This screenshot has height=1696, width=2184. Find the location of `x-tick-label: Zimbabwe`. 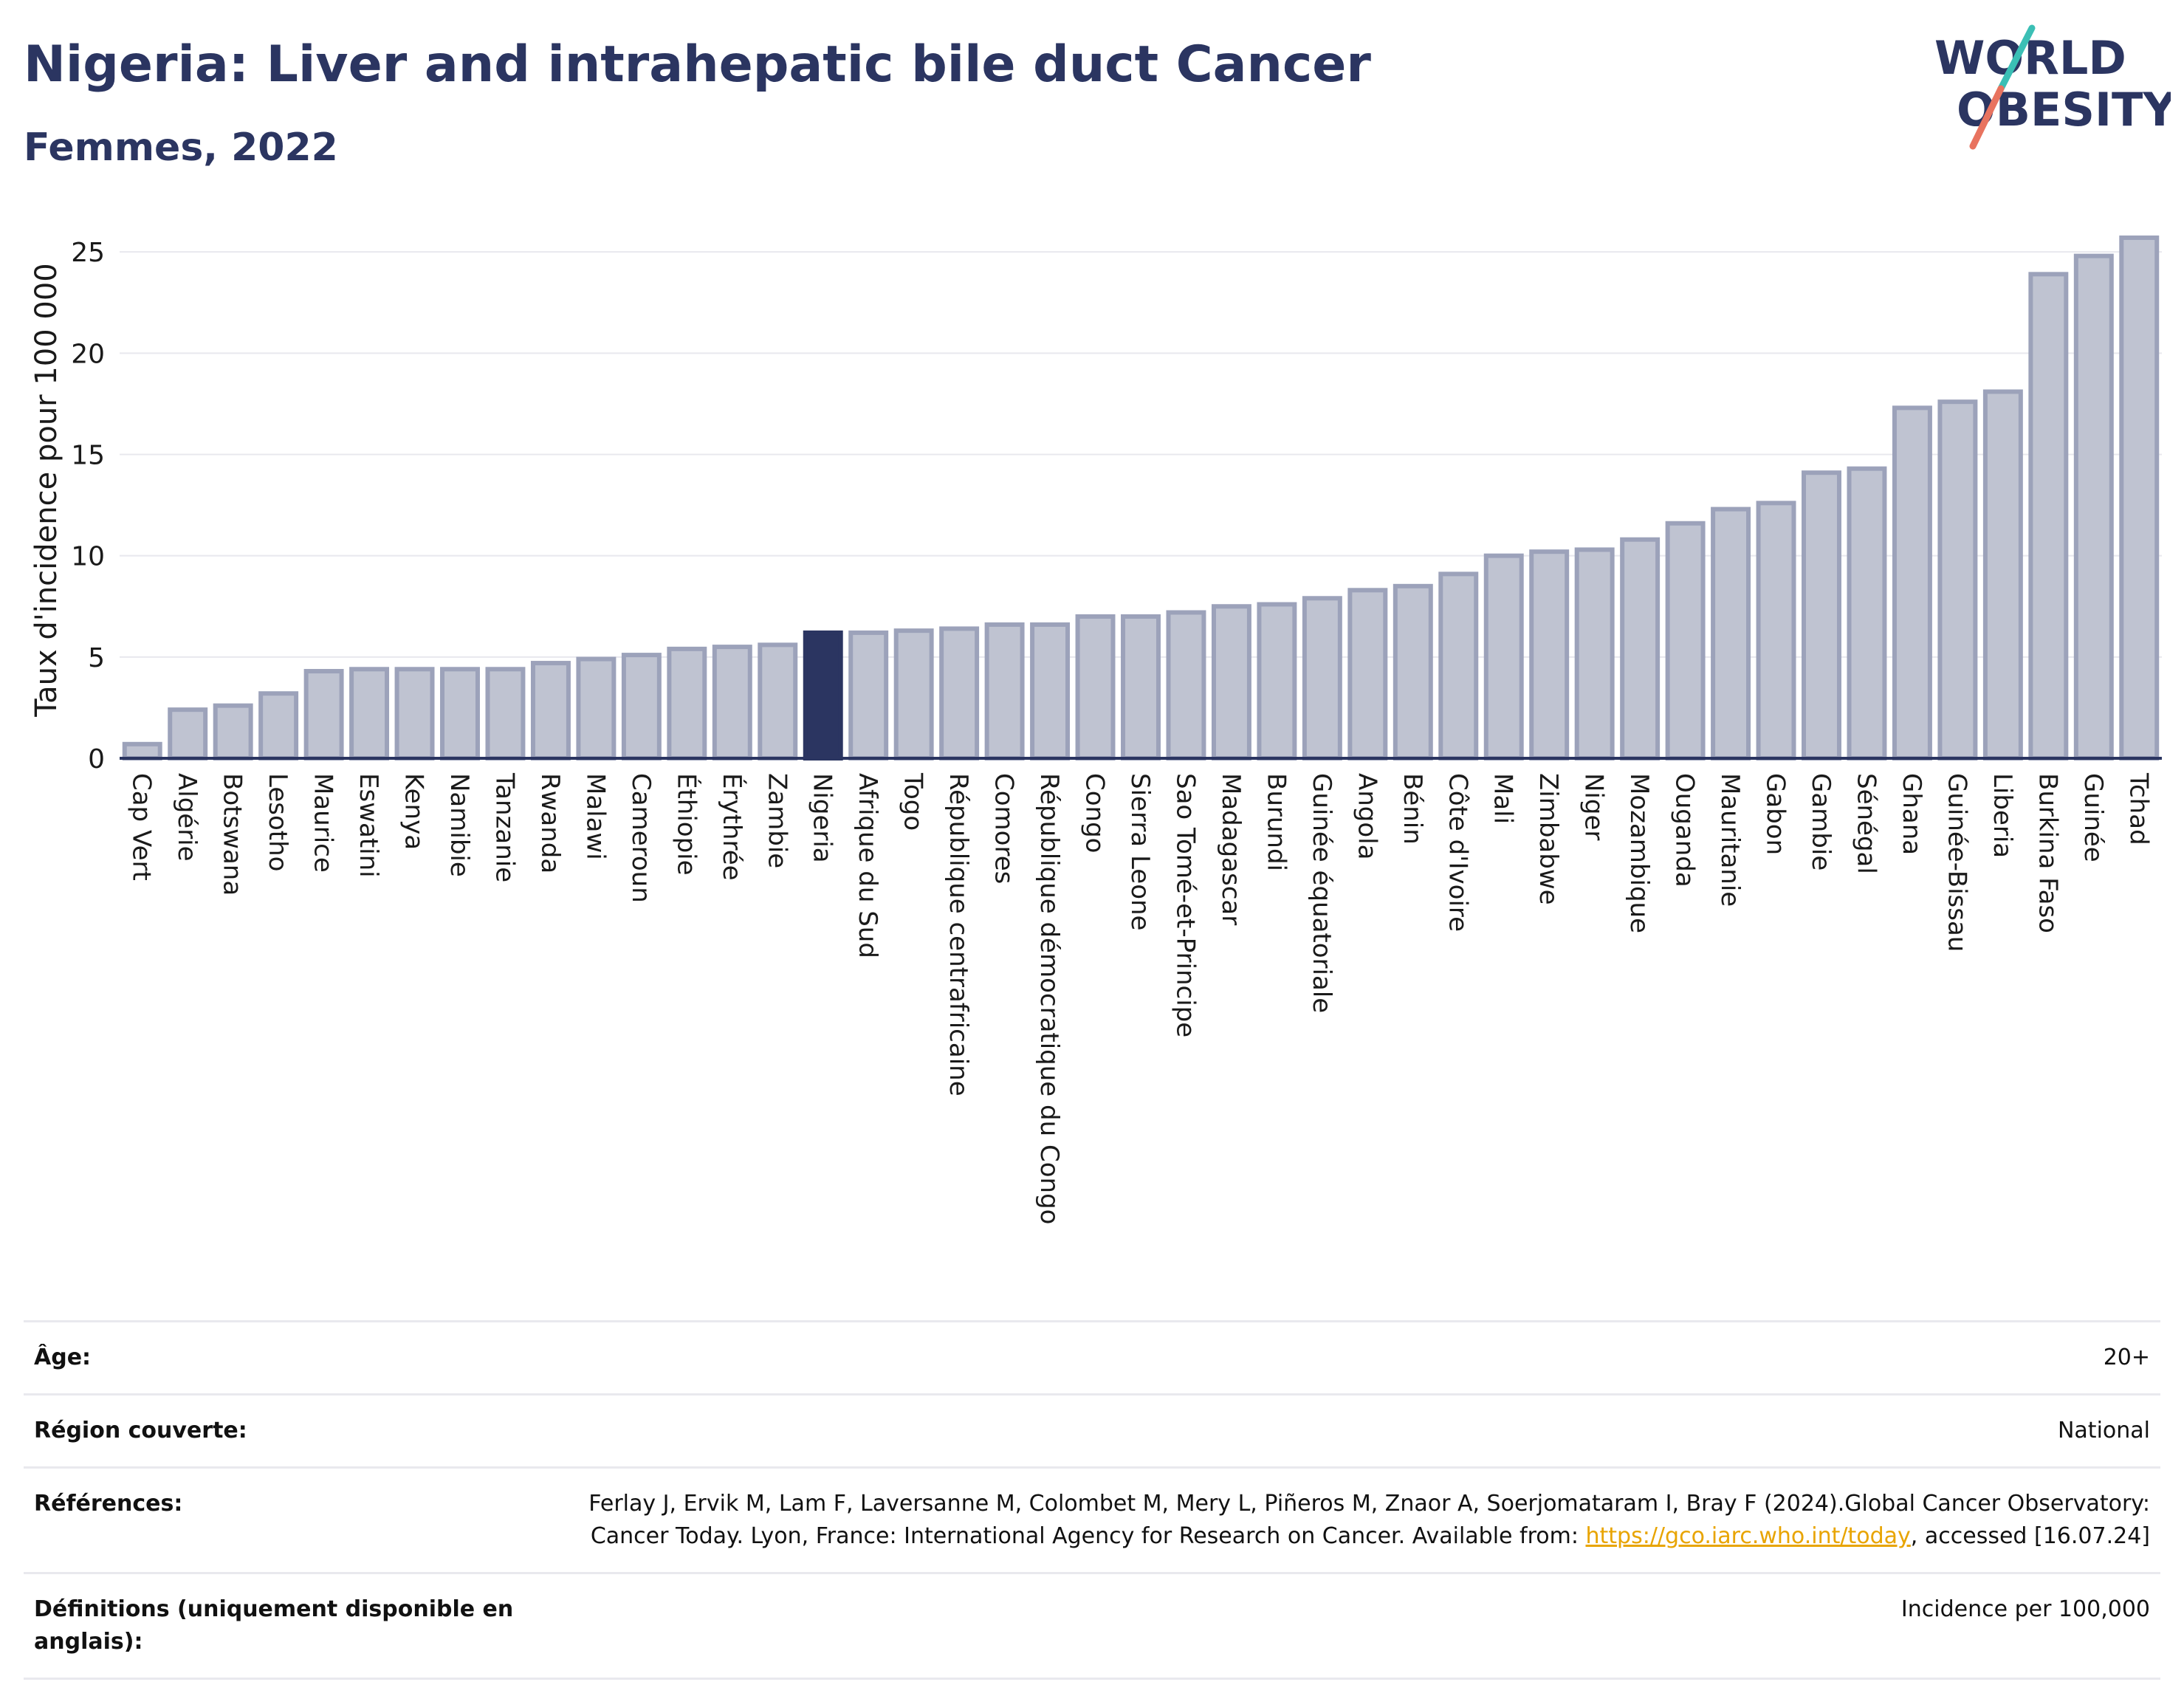

x-tick-label: Zimbabwe is located at coordinates (1548, 839).